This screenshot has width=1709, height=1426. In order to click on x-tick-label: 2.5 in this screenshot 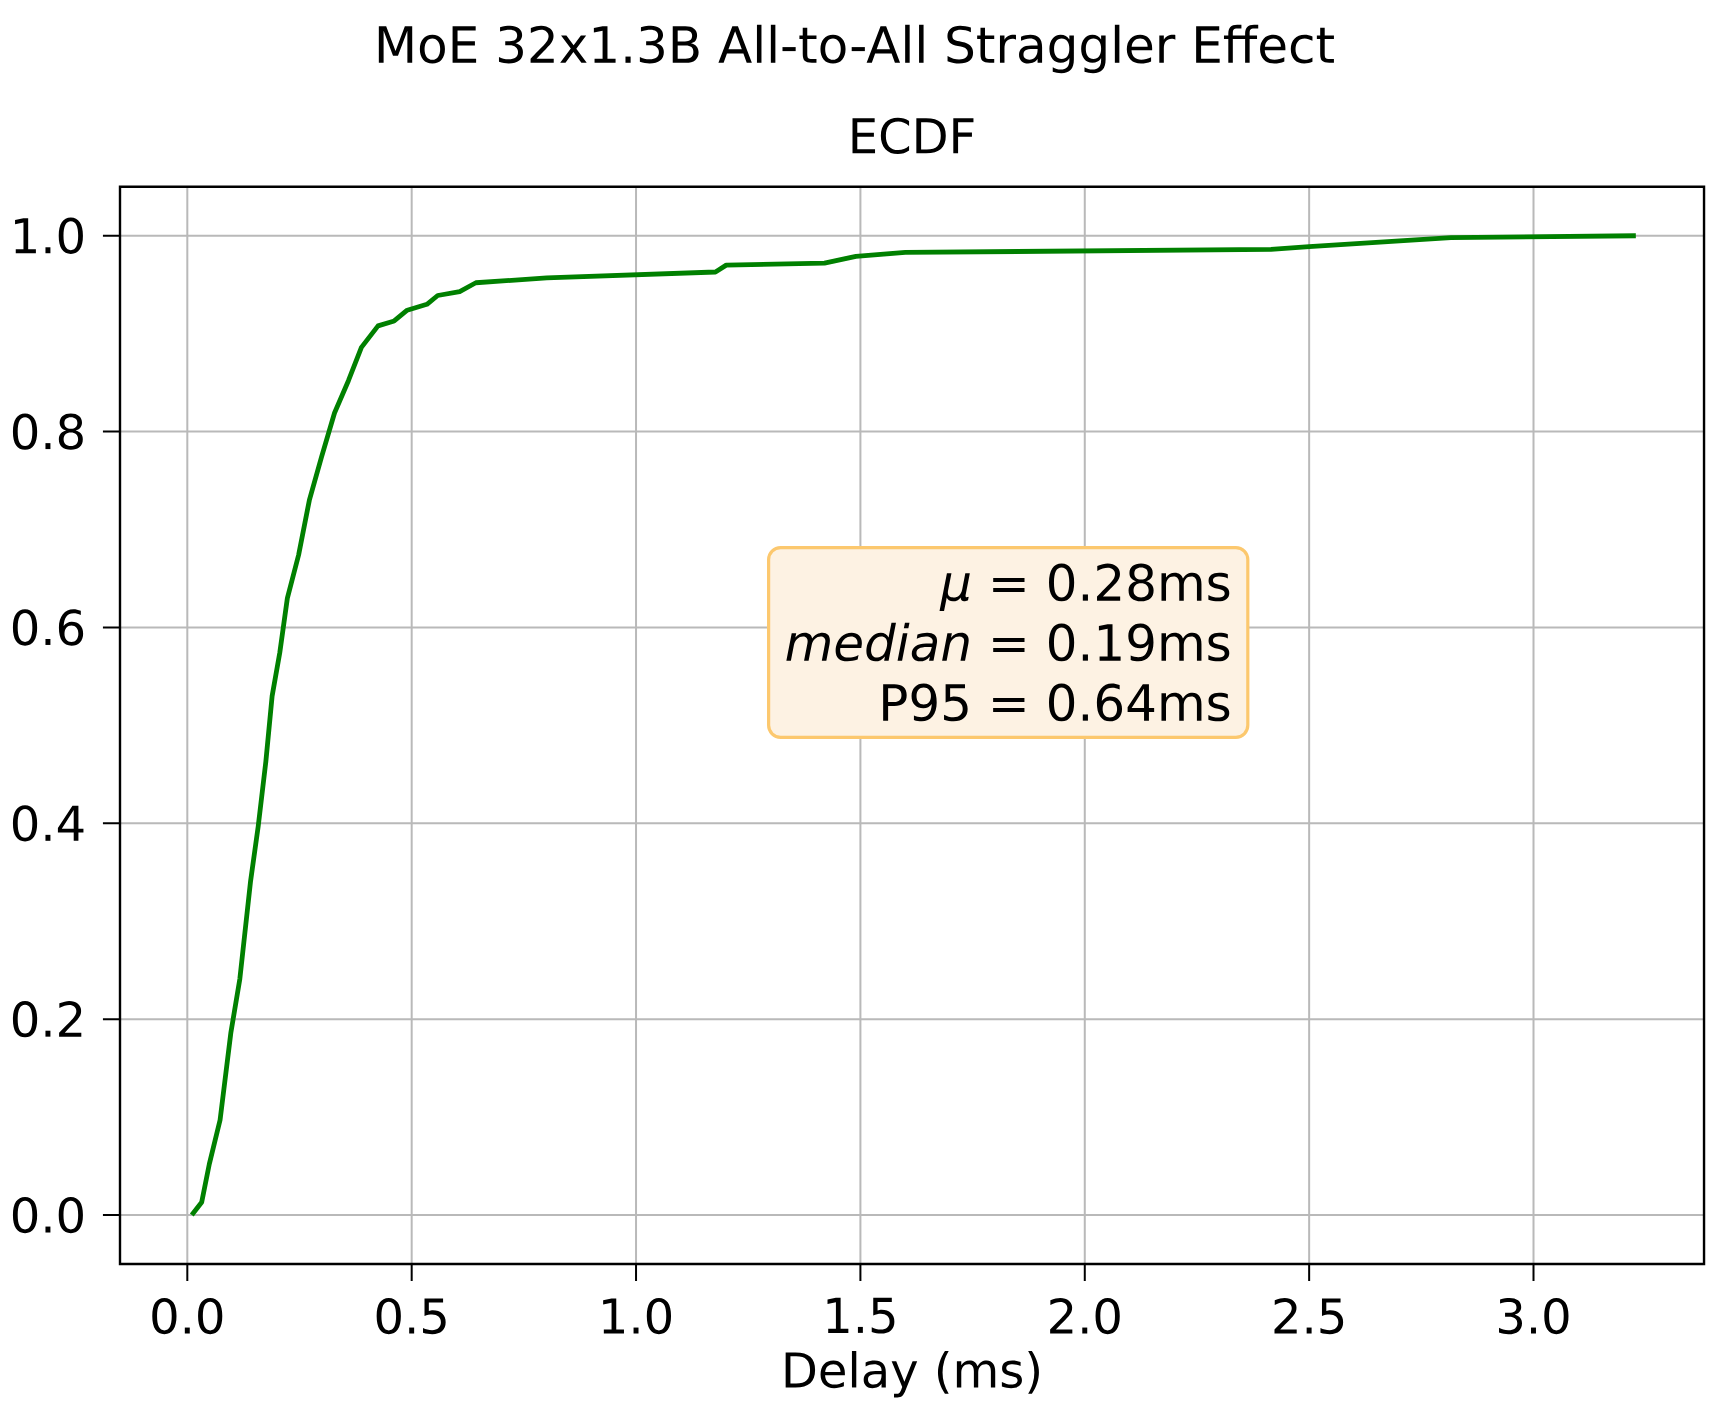, I will do `click(1309, 1316)`.